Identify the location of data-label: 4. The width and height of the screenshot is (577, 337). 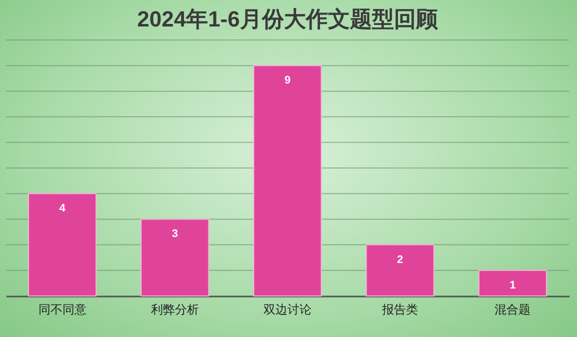
(62, 208).